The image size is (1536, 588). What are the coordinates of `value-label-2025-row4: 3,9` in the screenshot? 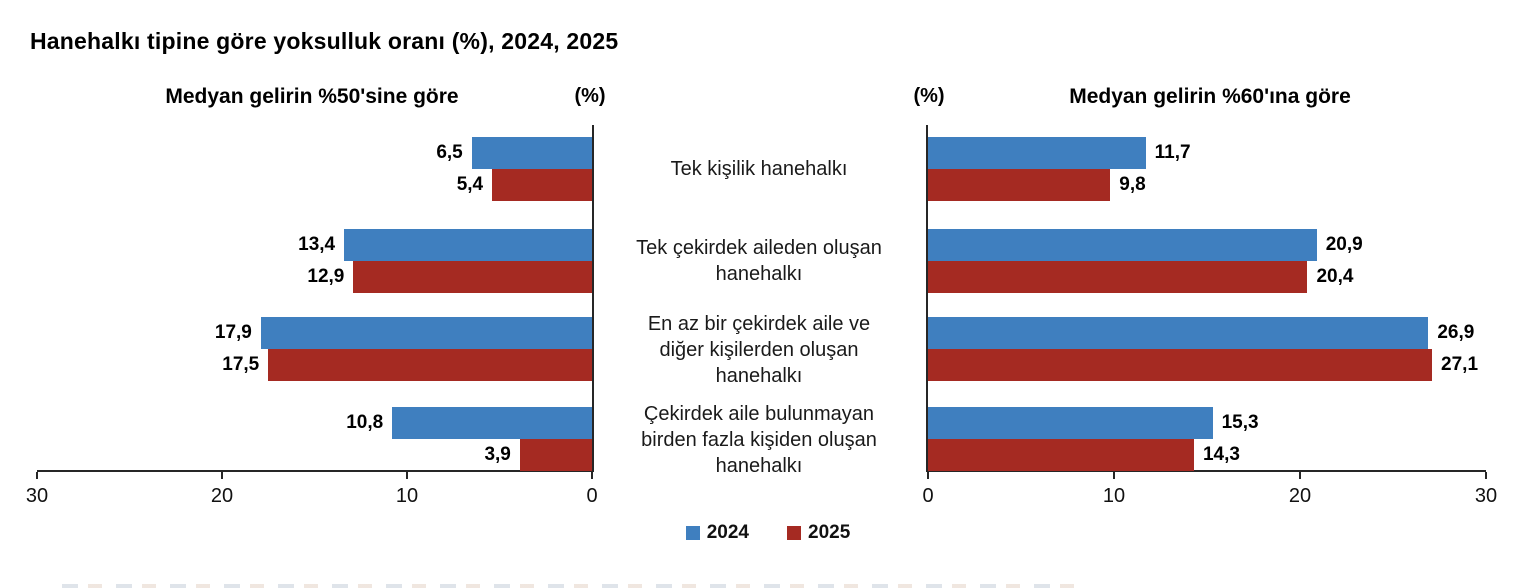 It's located at (497, 454).